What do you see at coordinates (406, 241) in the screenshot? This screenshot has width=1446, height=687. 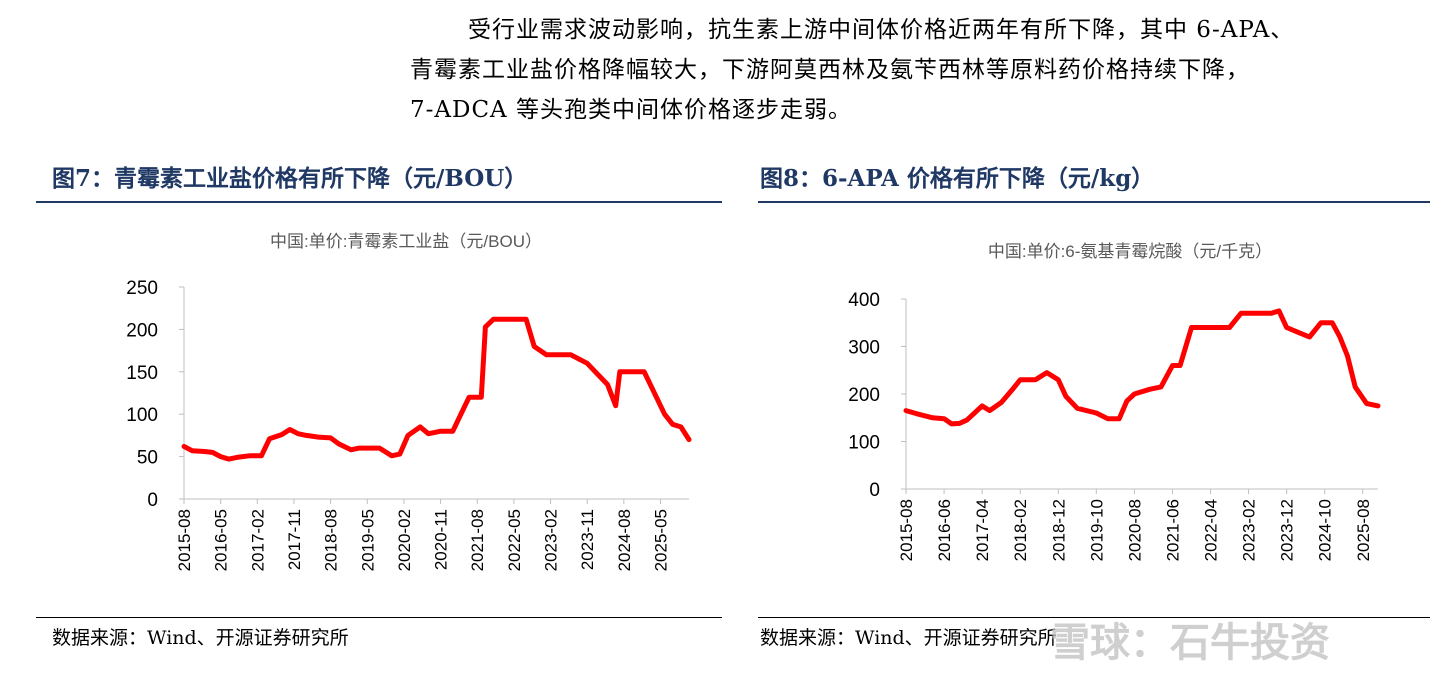 I see `chart-title: 中国:单价:青霉素工业盐（元/BOU）` at bounding box center [406, 241].